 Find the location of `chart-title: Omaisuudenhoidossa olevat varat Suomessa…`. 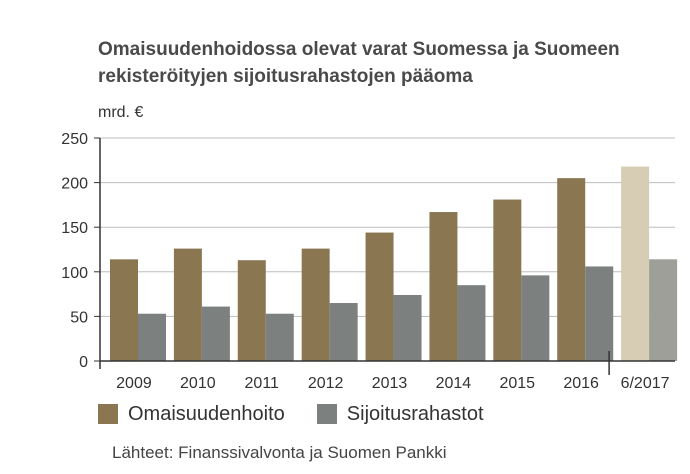

chart-title: Omaisuudenhoidossa olevat varat Suomessa… is located at coordinates (388, 63).